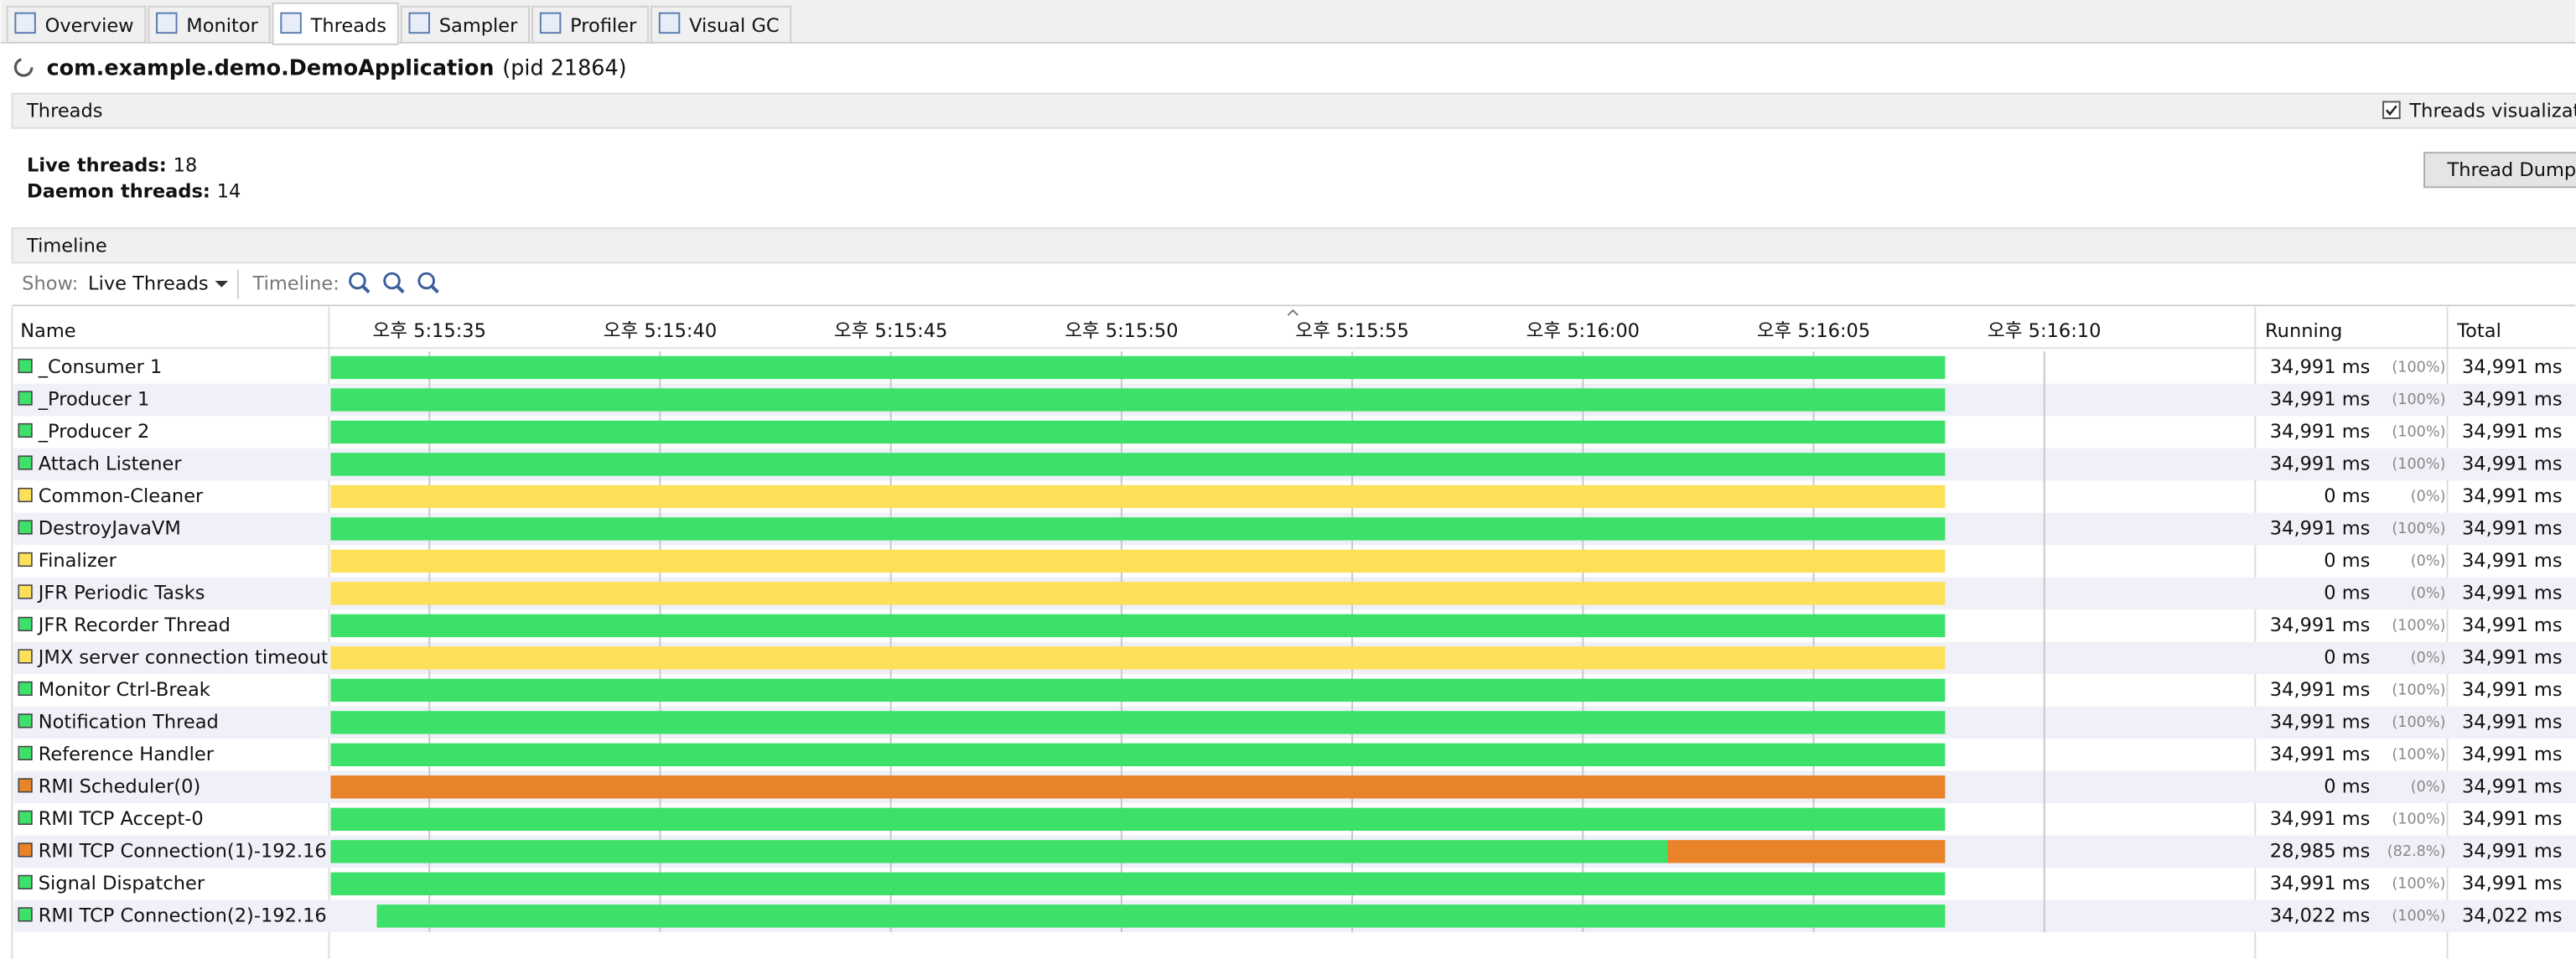 The image size is (2576, 959). What do you see at coordinates (734, 26) in the screenshot?
I see `tab-label: Visual GC` at bounding box center [734, 26].